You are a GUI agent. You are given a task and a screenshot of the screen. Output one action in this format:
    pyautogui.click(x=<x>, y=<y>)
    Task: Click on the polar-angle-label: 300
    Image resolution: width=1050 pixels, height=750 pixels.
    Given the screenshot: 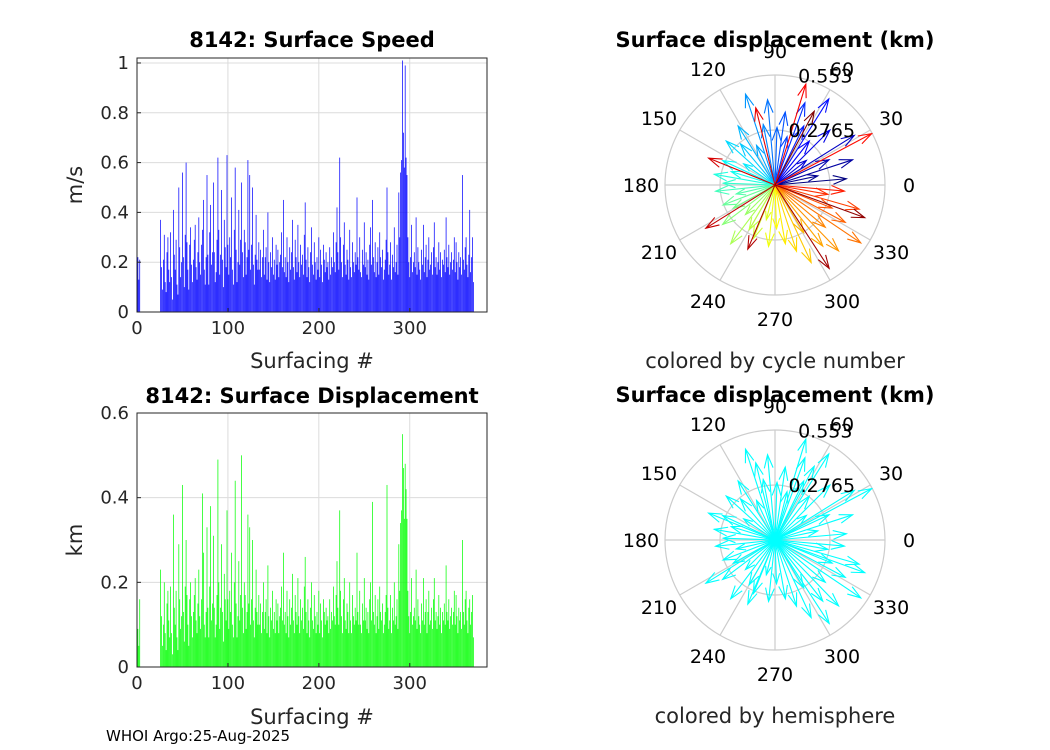 What is the action you would take?
    pyautogui.click(x=842, y=302)
    